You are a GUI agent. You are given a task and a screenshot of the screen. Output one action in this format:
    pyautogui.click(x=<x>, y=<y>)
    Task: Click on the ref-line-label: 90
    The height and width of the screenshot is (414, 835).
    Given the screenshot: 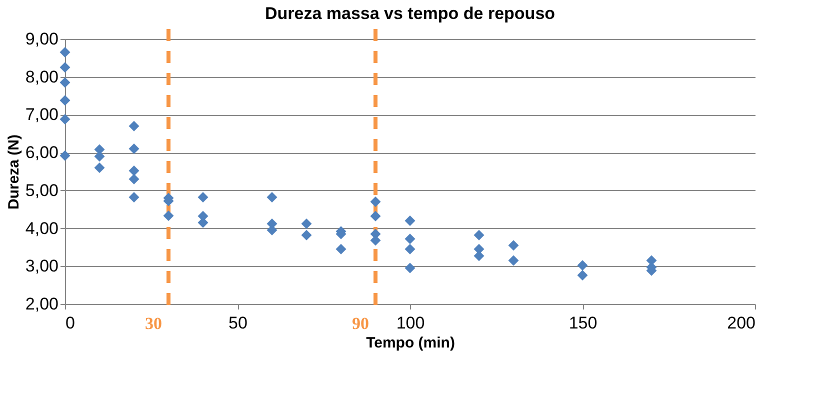 What is the action you would take?
    pyautogui.click(x=360, y=323)
    